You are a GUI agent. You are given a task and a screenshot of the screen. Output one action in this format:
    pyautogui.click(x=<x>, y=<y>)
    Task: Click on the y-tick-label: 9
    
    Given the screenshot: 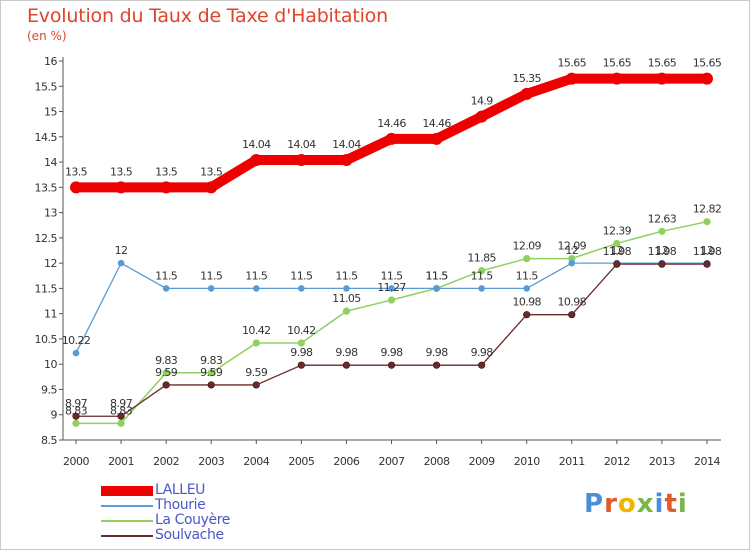 What is the action you would take?
    pyautogui.click(x=54, y=415)
    